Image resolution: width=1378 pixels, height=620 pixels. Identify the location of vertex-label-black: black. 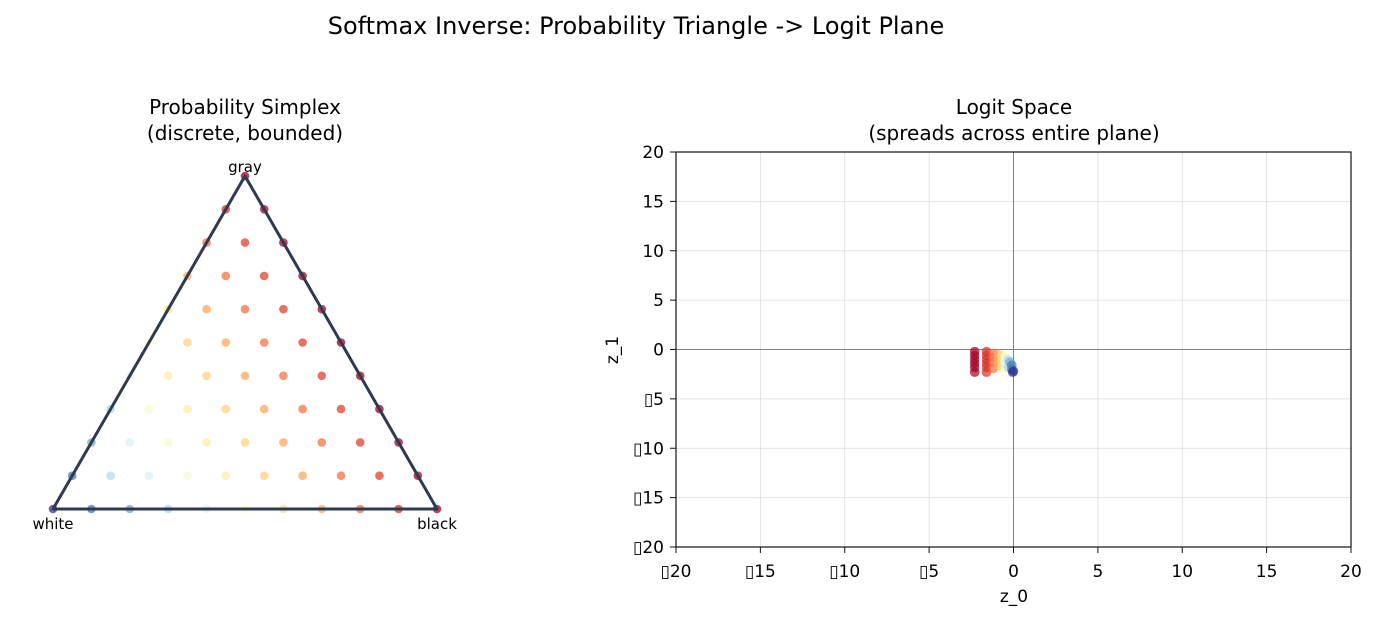
(437, 524).